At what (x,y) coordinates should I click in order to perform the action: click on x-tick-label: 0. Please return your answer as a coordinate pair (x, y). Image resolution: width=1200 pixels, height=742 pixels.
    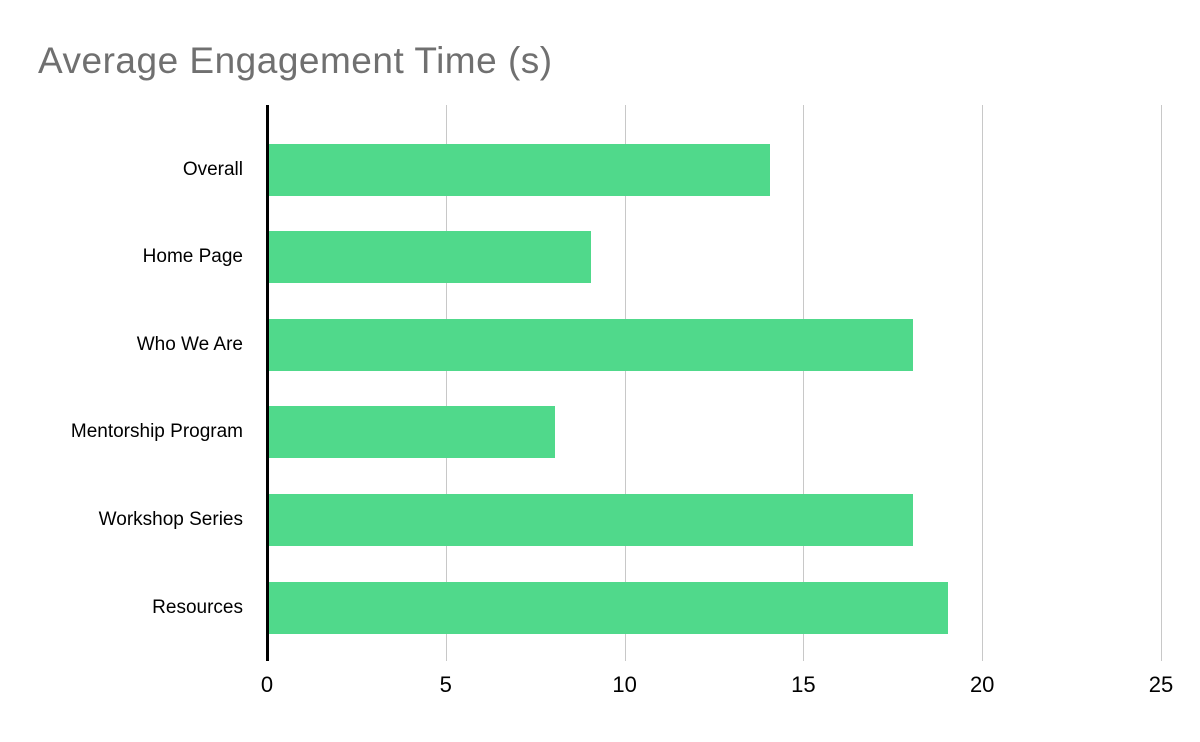
    Looking at the image, I should click on (267, 684).